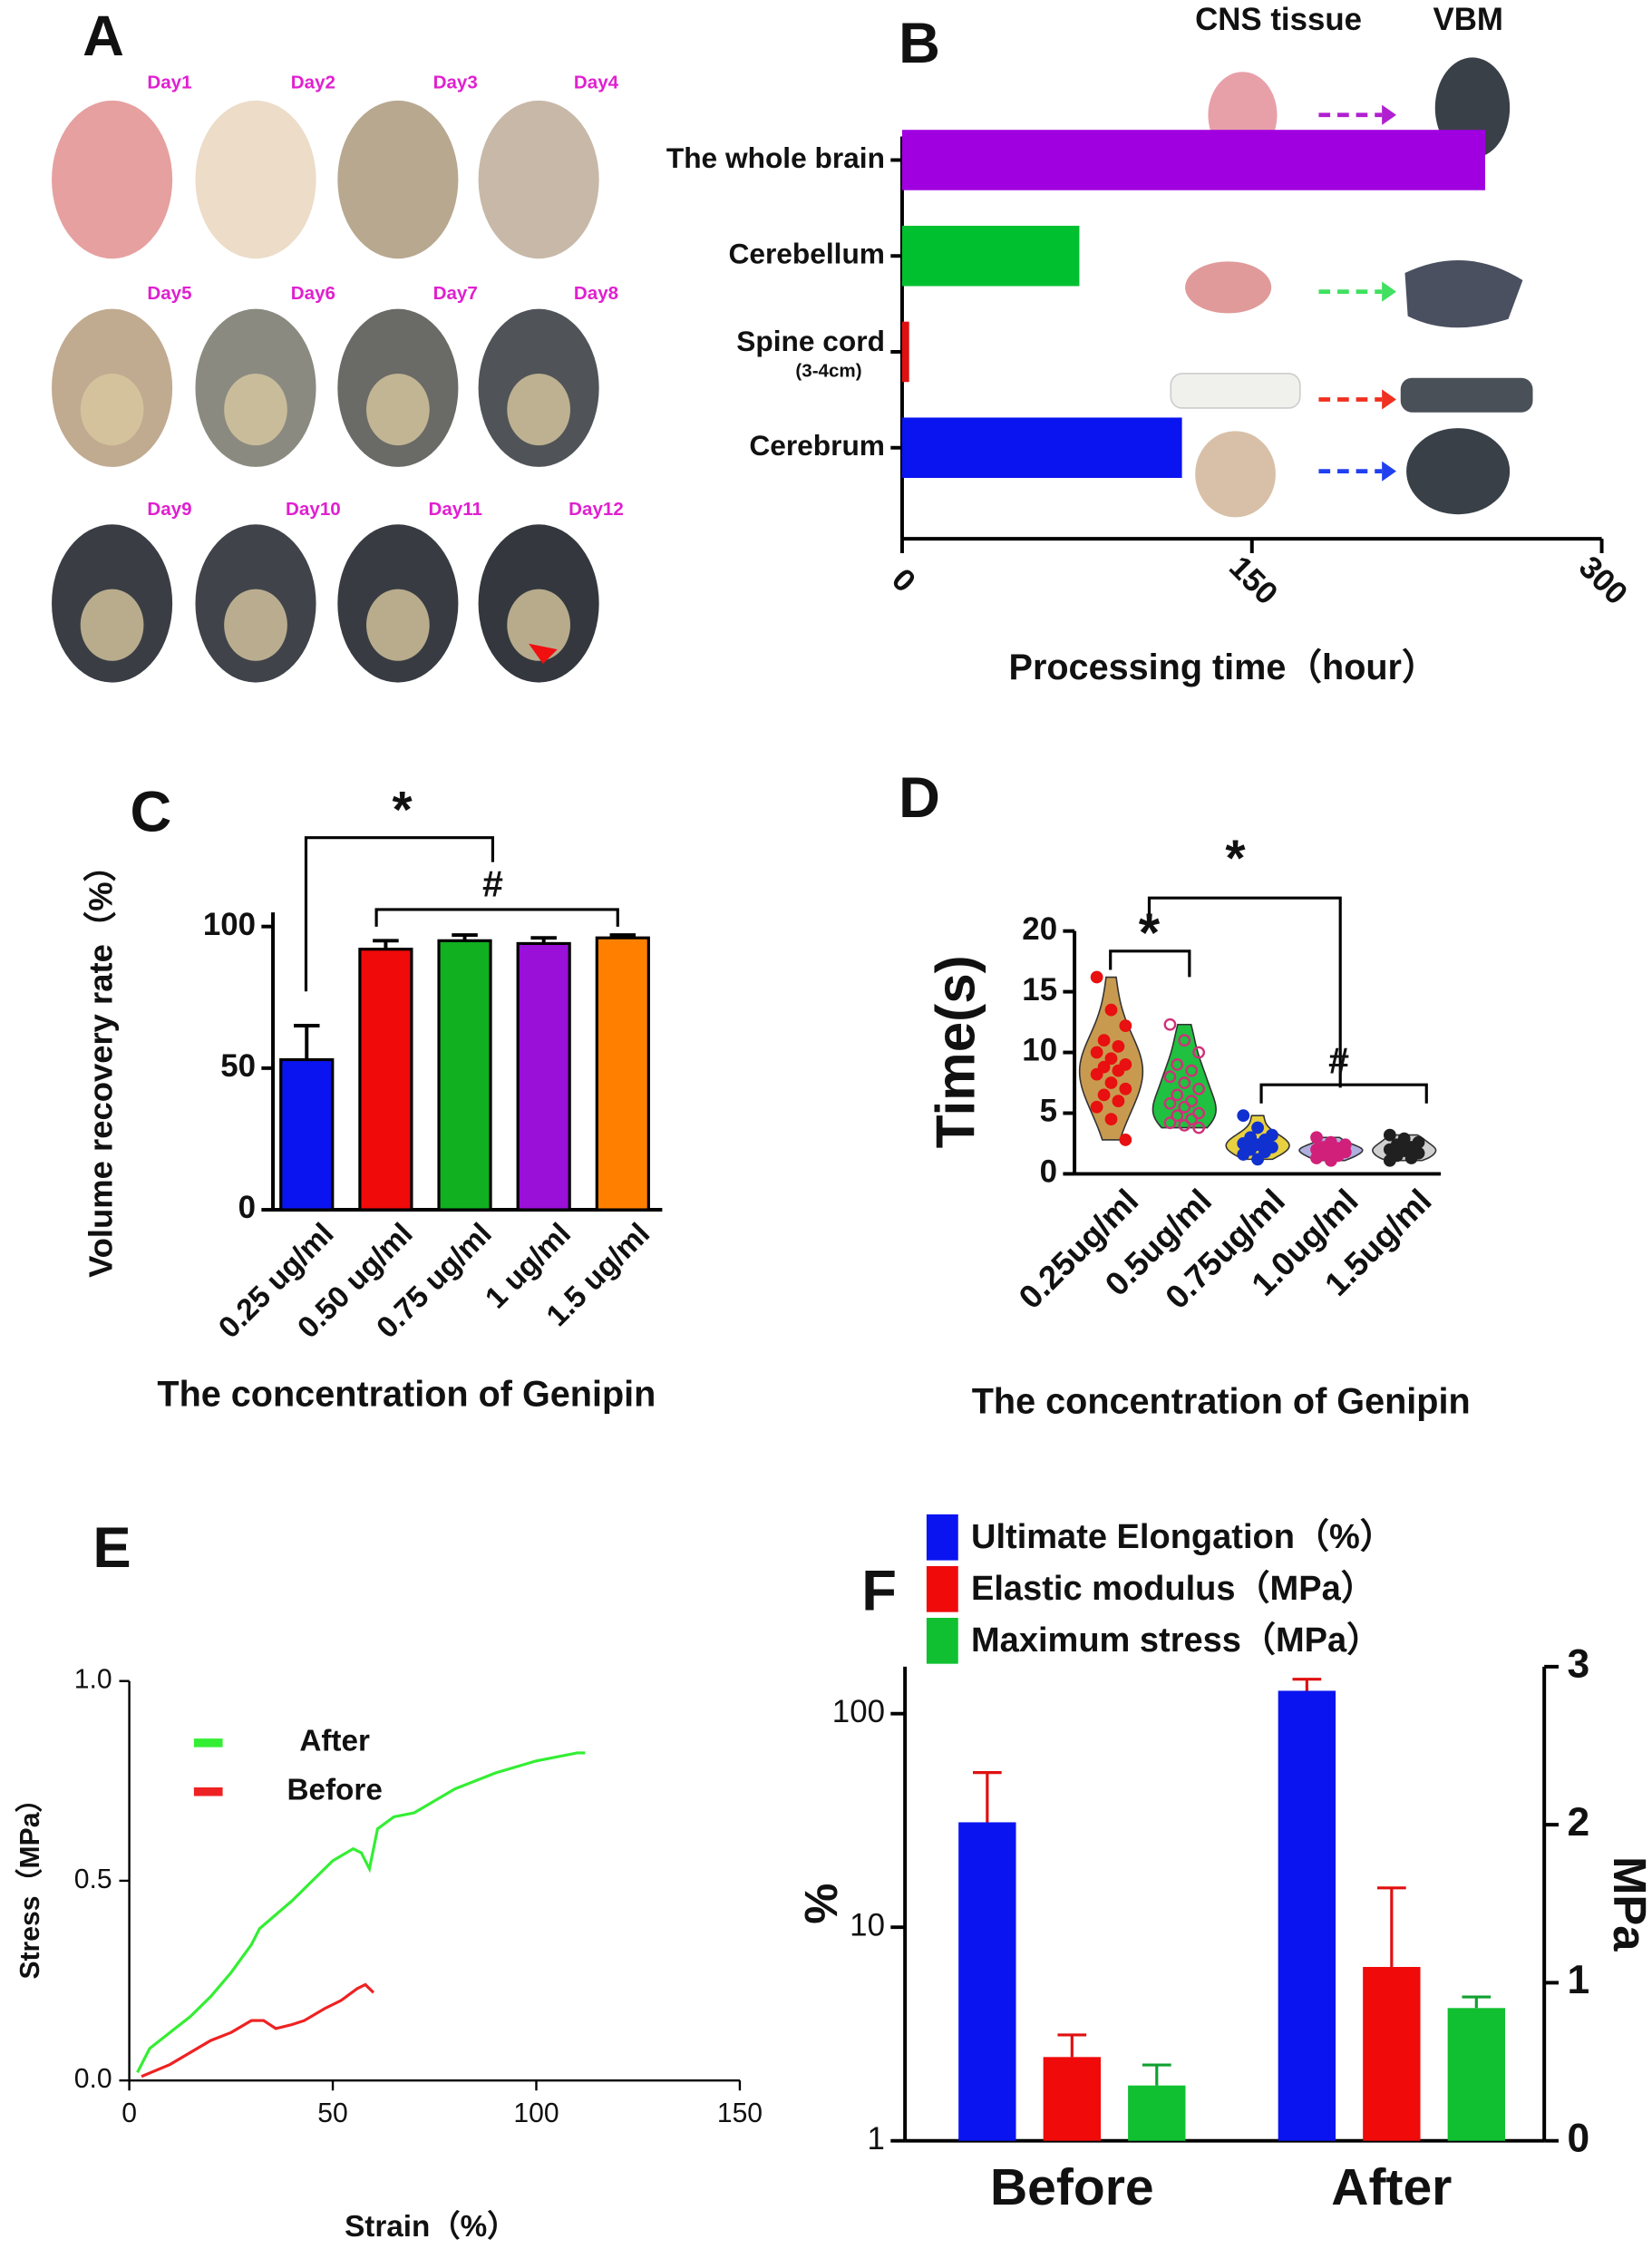 The height and width of the screenshot is (2249, 1652). I want to click on y-tick-label: Spine cord, so click(811, 341).